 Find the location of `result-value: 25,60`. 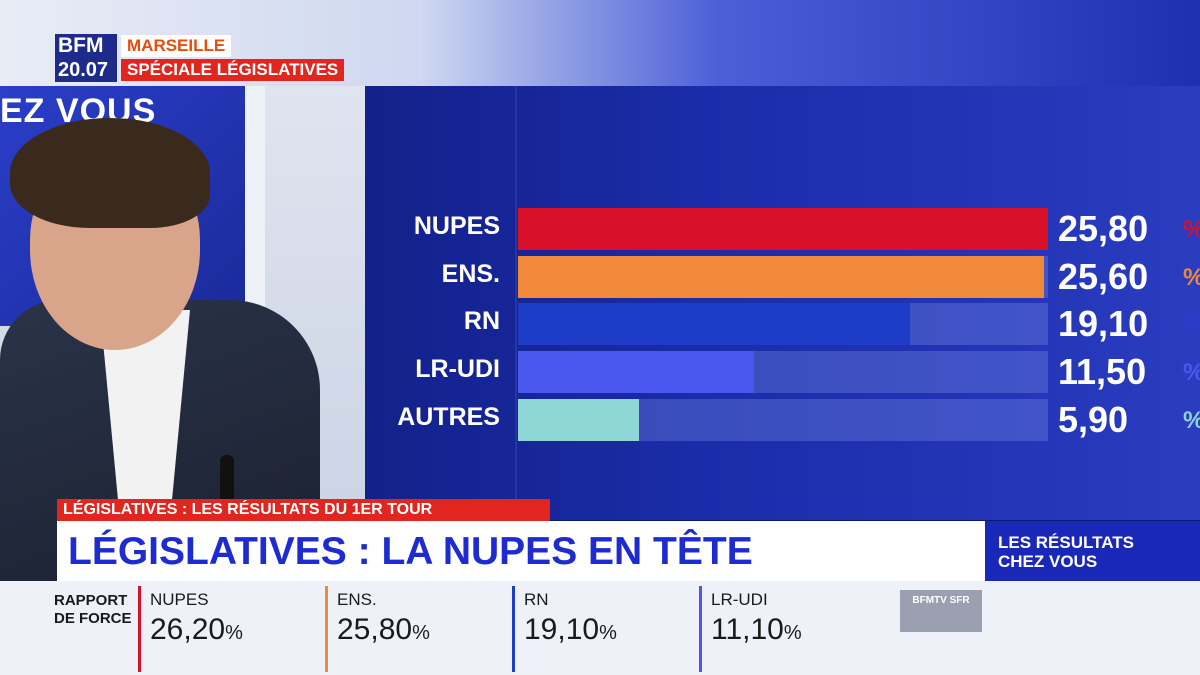

result-value: 25,60 is located at coordinates (1103, 276).